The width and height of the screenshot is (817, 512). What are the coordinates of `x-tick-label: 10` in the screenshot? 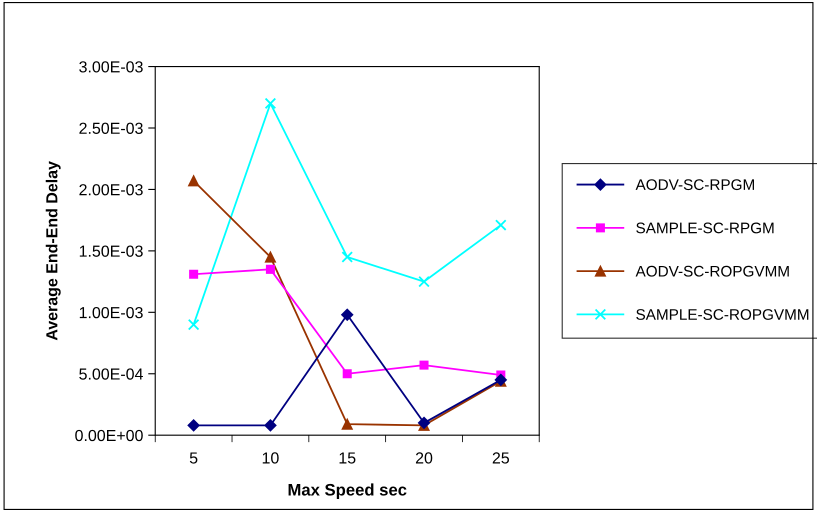 It's located at (270, 458).